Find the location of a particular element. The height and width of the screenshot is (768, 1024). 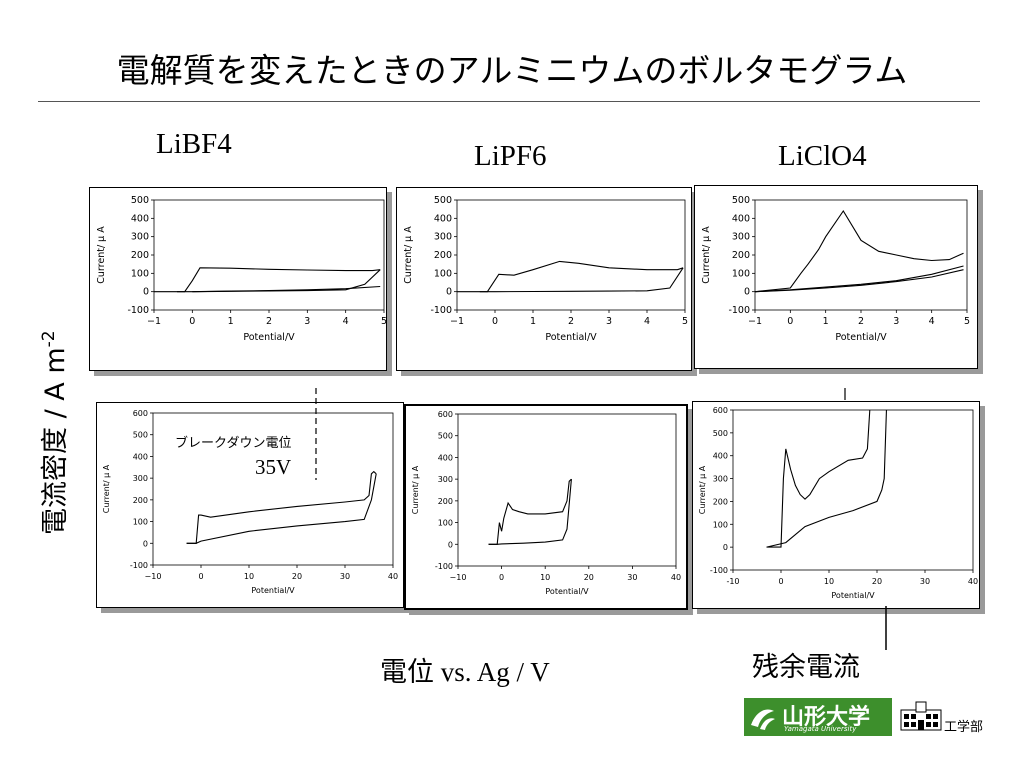

x-tick-label: 2 is located at coordinates (571, 321).